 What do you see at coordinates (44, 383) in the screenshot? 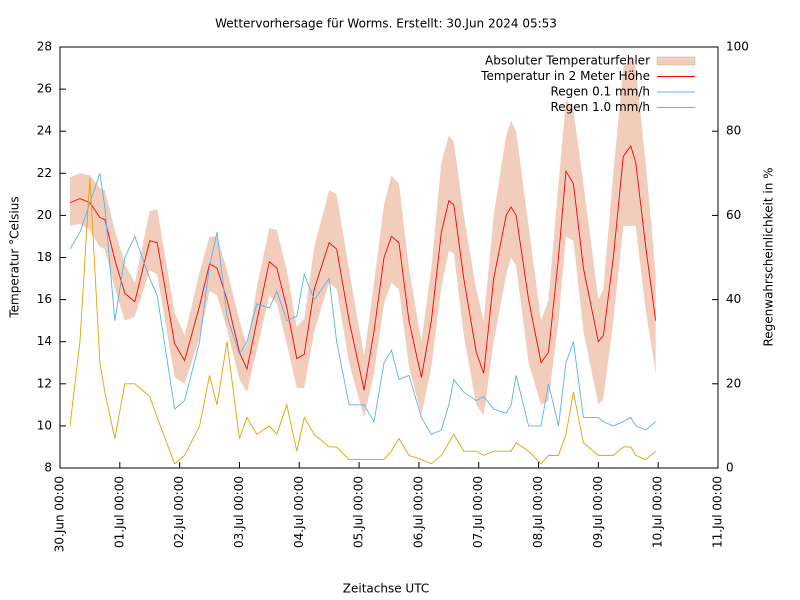
I see `y-tick-label: 12` at bounding box center [44, 383].